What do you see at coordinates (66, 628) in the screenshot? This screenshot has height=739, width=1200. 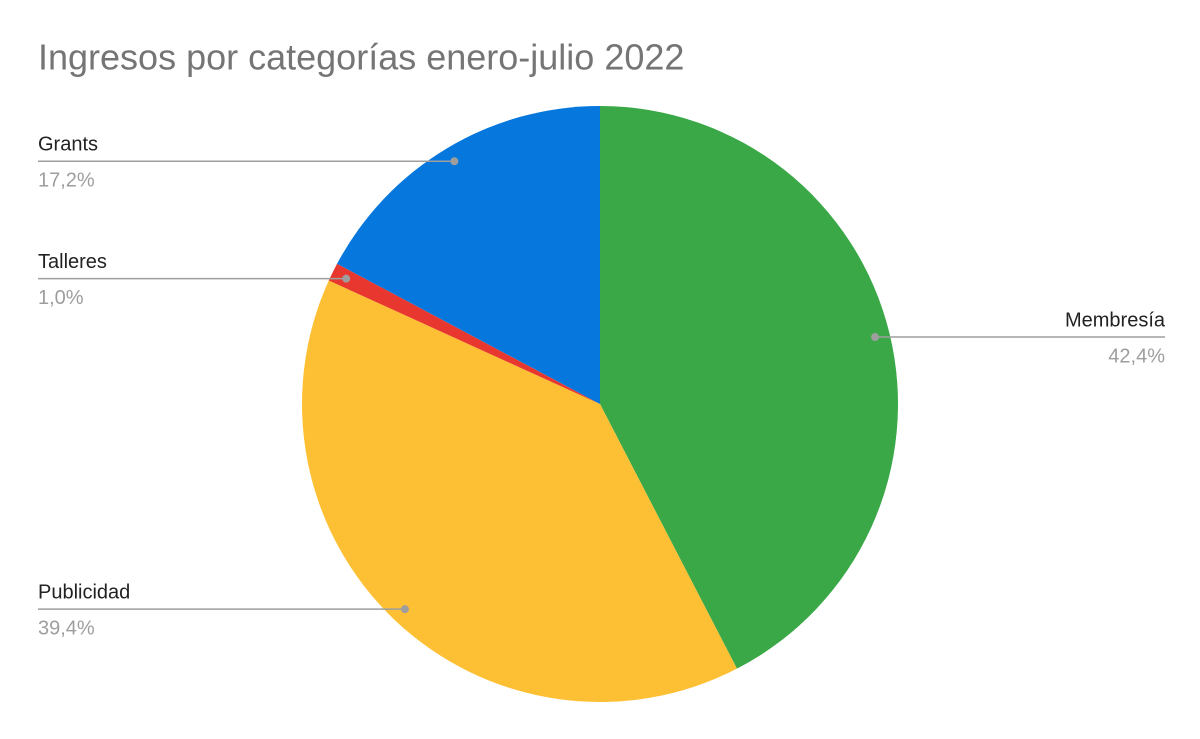 I see `slice-value: 39,4%` at bounding box center [66, 628].